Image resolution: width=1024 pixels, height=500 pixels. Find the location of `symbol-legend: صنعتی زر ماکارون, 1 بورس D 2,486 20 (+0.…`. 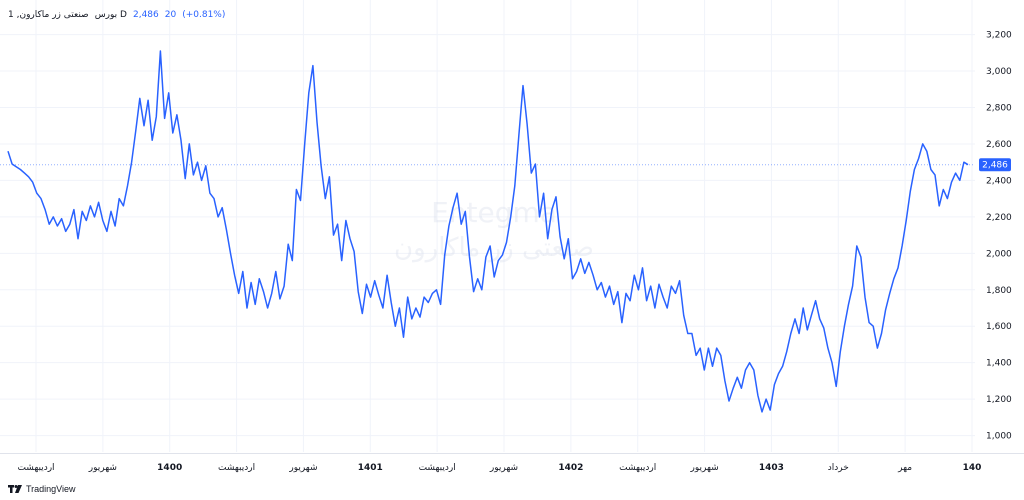

symbol-legend: صنعتی زر ماکارون, 1 بورس D 2,486 20 (+0.… is located at coordinates (116, 15).